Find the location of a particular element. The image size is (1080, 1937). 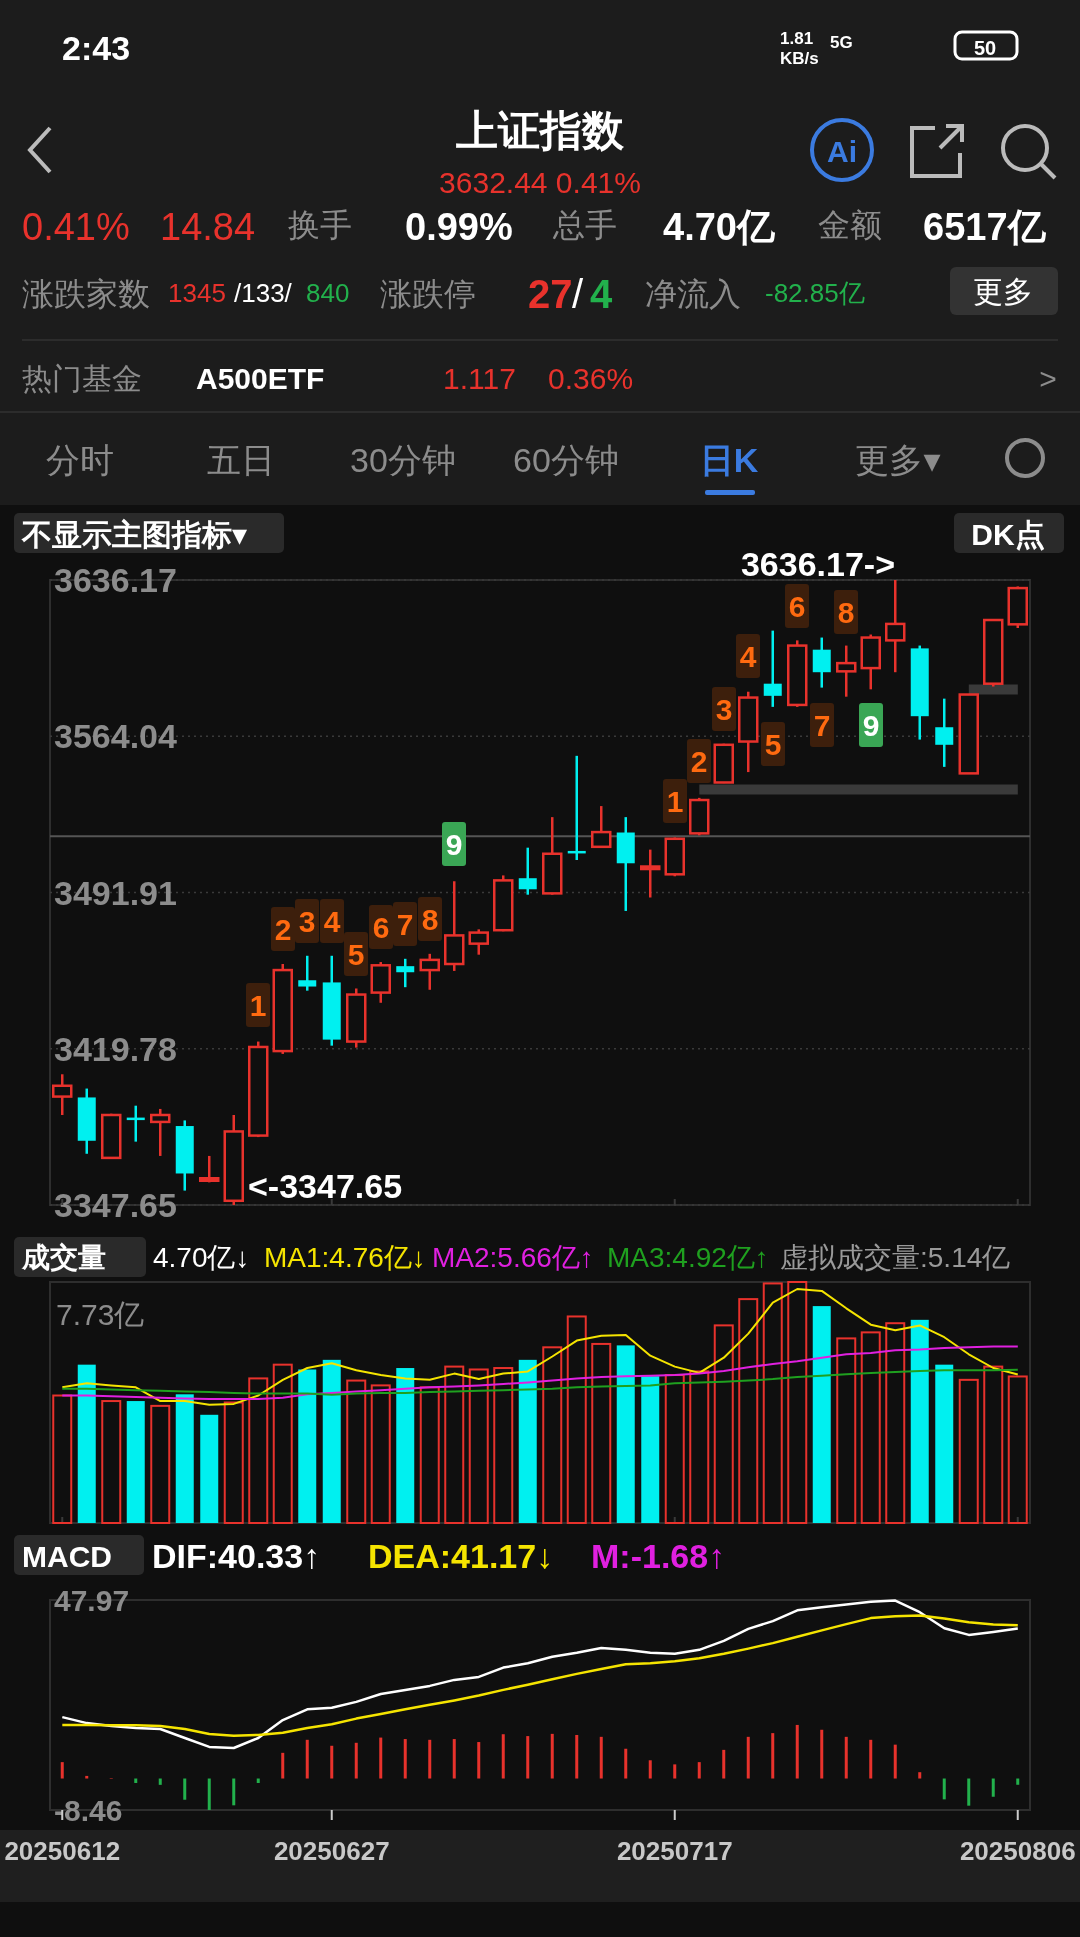

text: 30分钟 is located at coordinates (403, 460).